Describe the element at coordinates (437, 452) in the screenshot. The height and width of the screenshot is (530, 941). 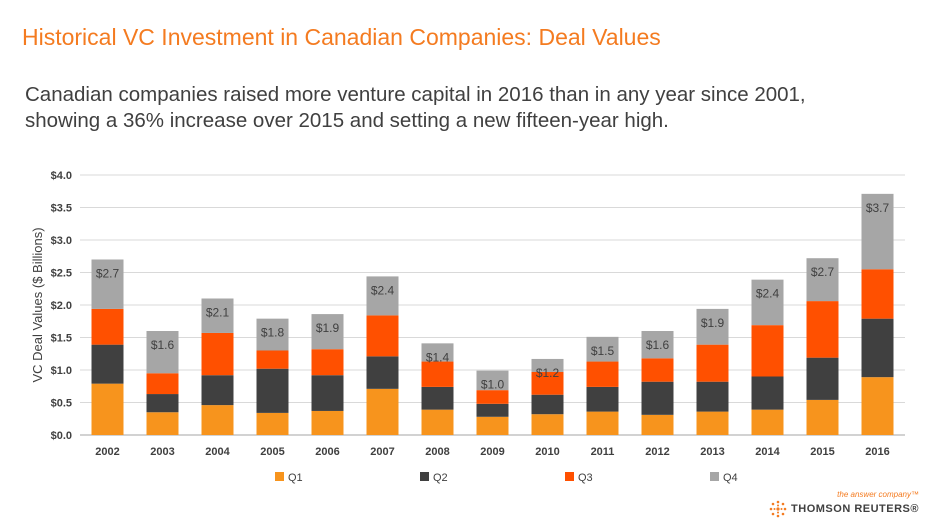
I see `x-tick-label: 2008` at that location.